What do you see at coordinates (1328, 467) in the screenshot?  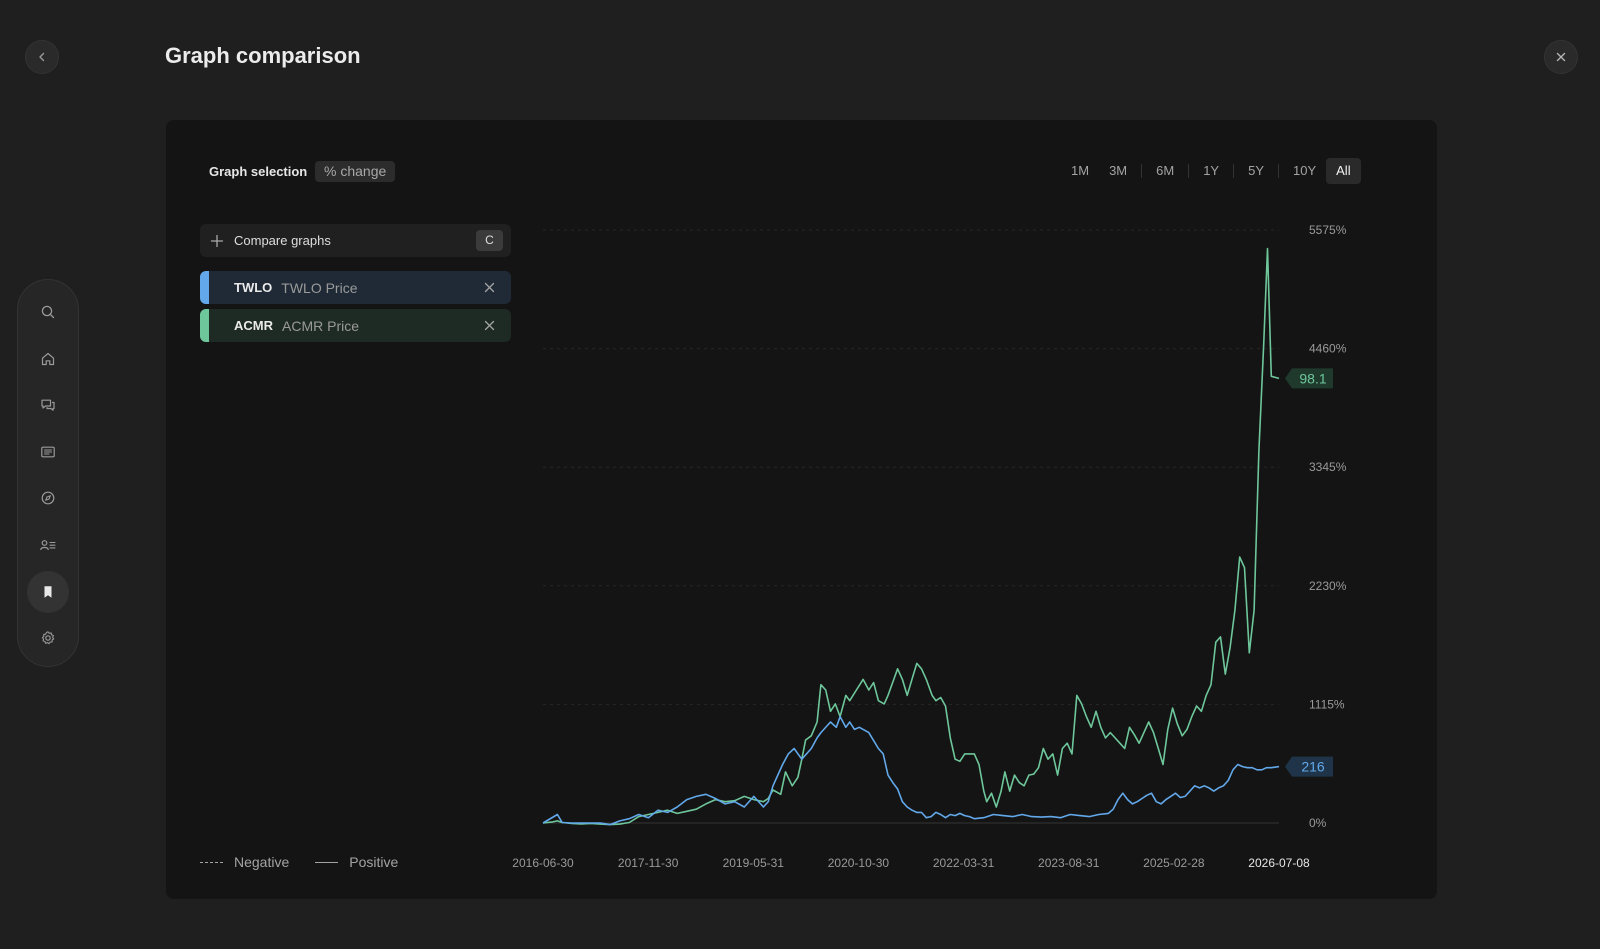 I see `y-tick-label: 3345%` at bounding box center [1328, 467].